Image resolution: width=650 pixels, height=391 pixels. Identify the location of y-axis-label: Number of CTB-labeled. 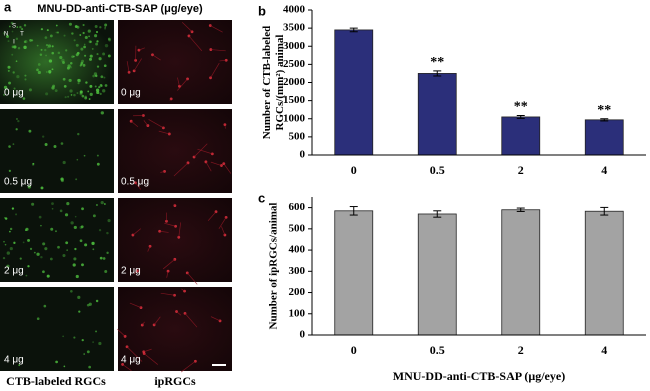
(267, 82).